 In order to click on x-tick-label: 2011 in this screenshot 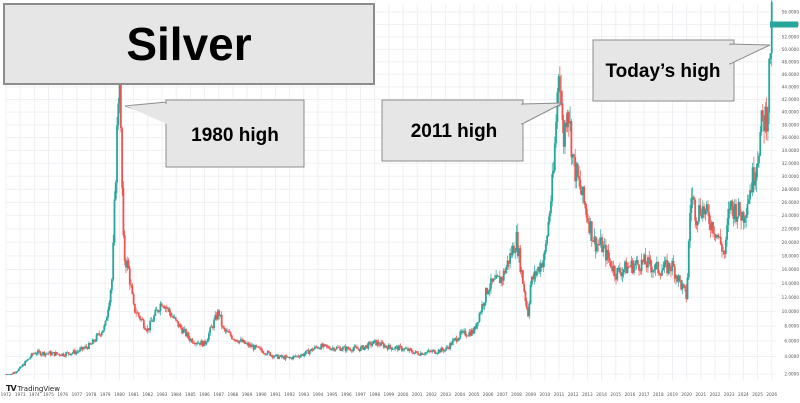, I will do `click(559, 394)`.